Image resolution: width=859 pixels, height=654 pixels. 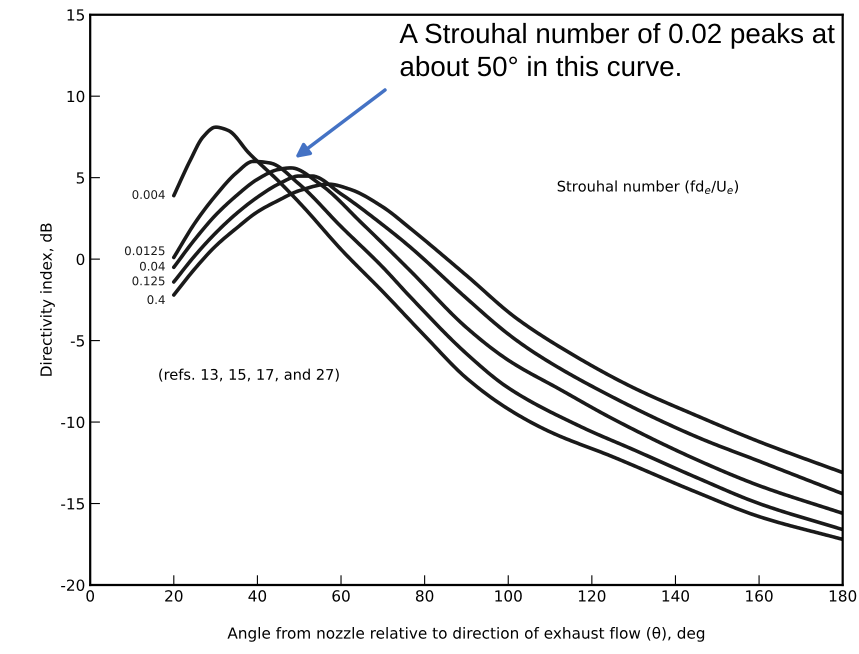 I want to click on y-tick-label: 0, so click(x=80, y=260).